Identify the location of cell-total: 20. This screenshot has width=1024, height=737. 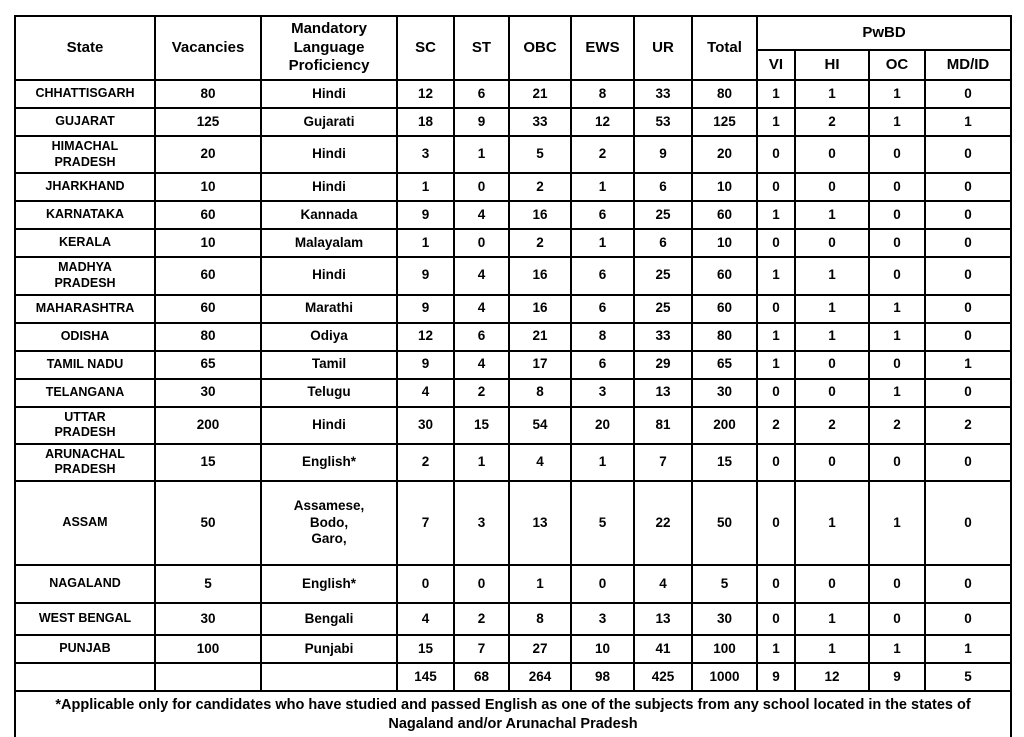
(724, 154).